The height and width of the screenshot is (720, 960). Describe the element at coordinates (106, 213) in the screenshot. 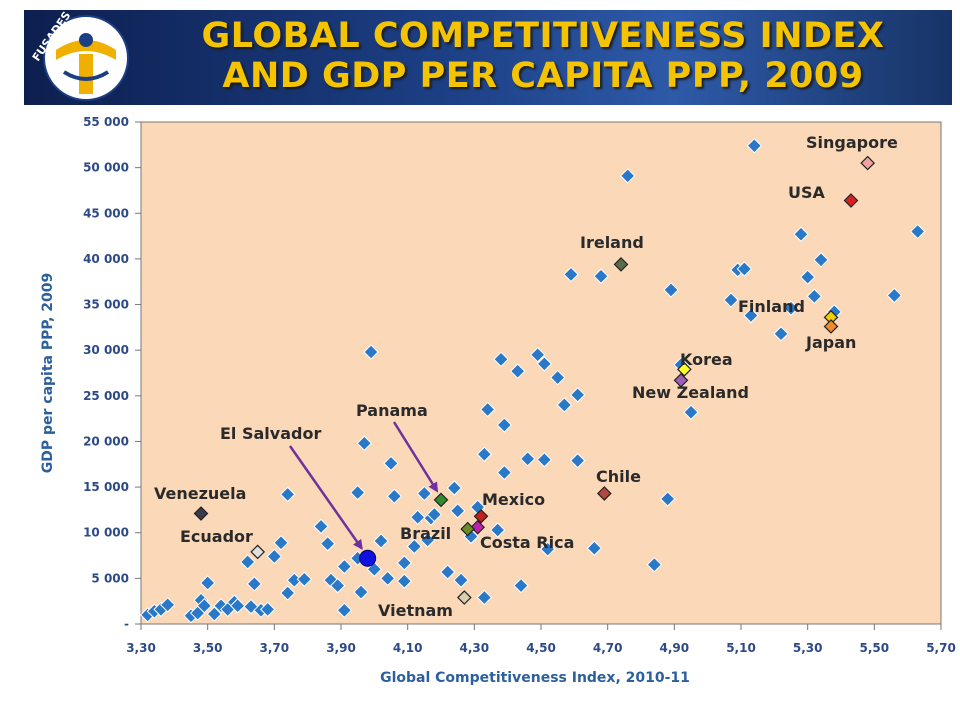

I see `y-tick-label: 45 000` at that location.